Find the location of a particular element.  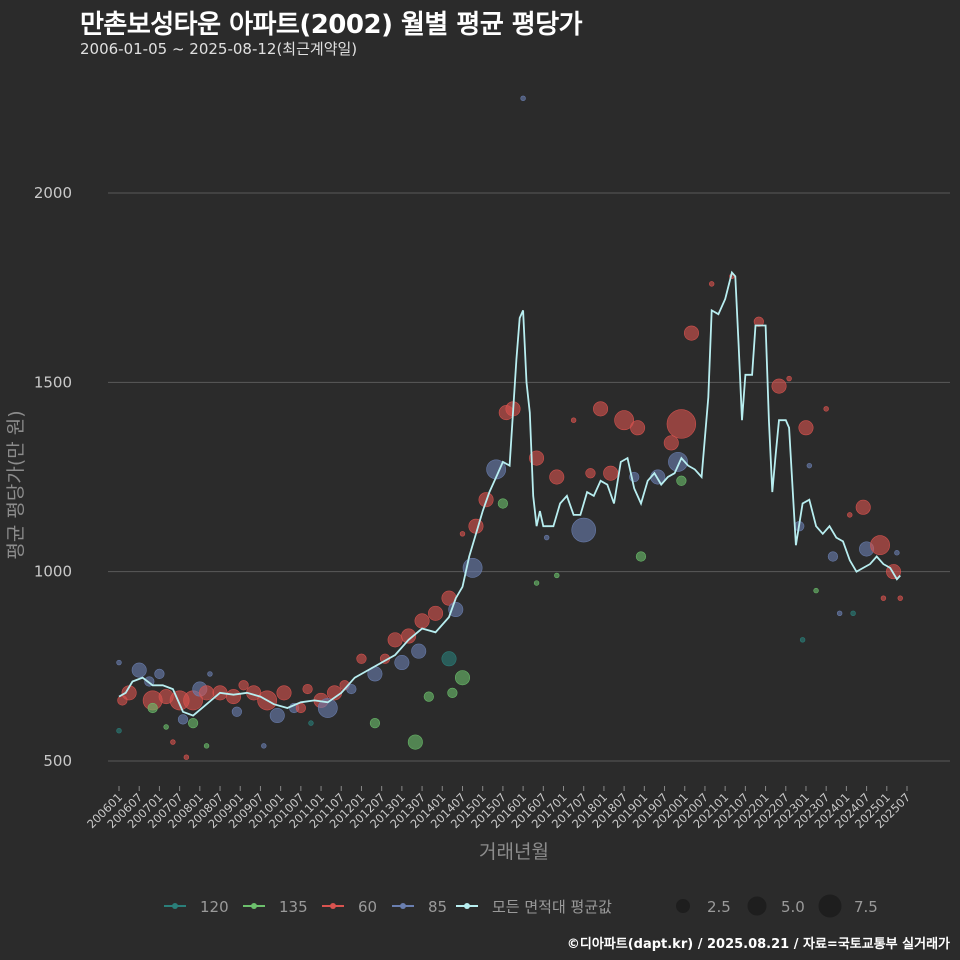

size-legend-label: 2.5 is located at coordinates (719, 907).